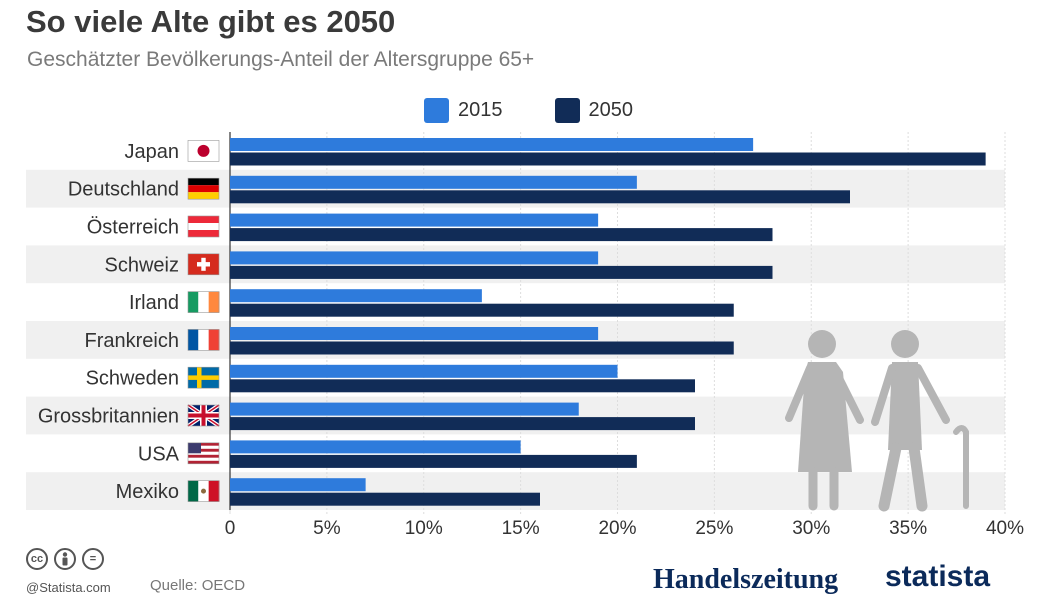 This screenshot has width=1050, height=596. What do you see at coordinates (132, 379) in the screenshot?
I see `category-label: Schweden` at bounding box center [132, 379].